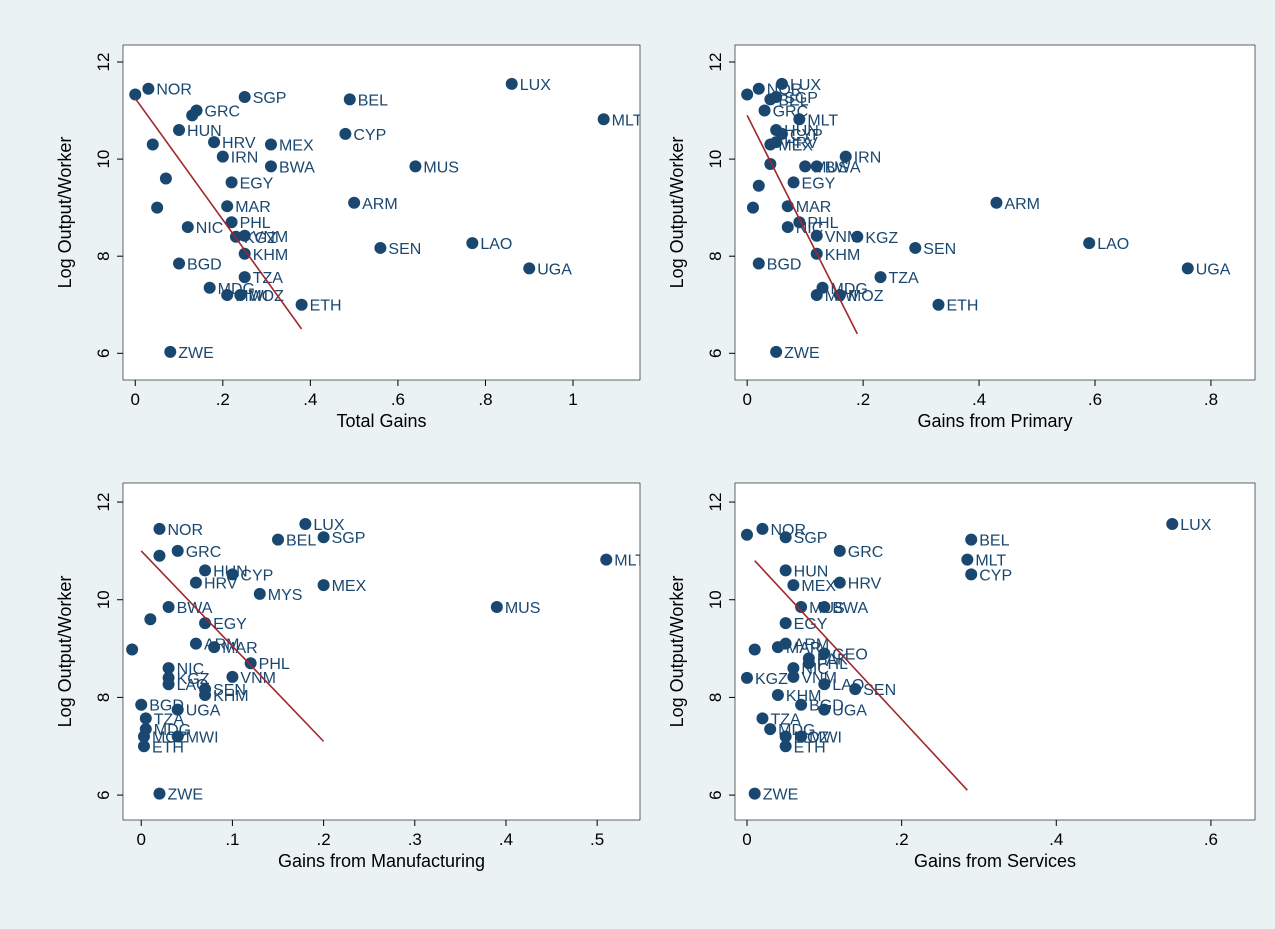 This screenshot has width=1275, height=929. Describe the element at coordinates (995, 575) in the screenshot. I see `point-label: CYP` at that location.